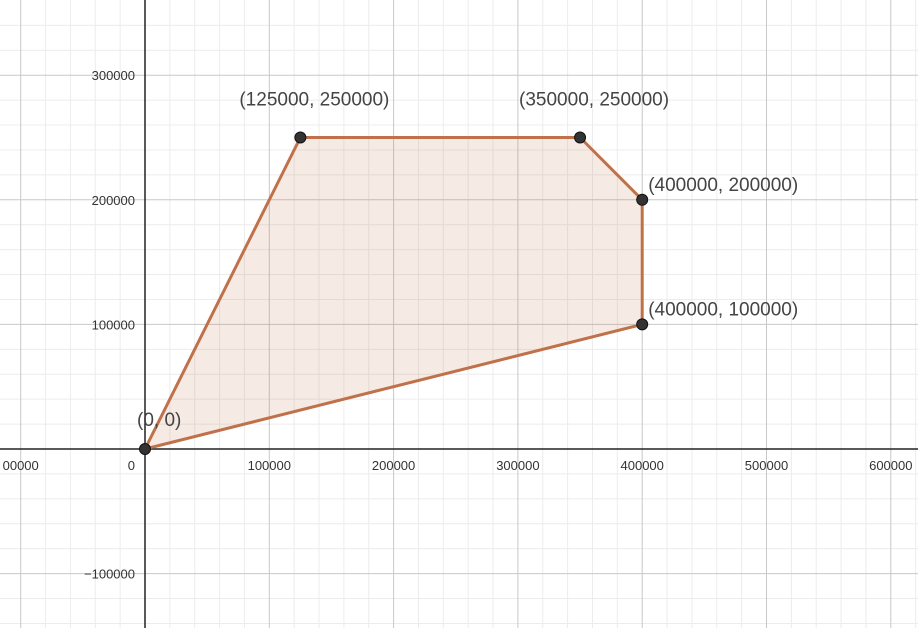 The image size is (918, 628). Describe the element at coordinates (131, 465) in the screenshot. I see `x-tick-label: 0` at that location.